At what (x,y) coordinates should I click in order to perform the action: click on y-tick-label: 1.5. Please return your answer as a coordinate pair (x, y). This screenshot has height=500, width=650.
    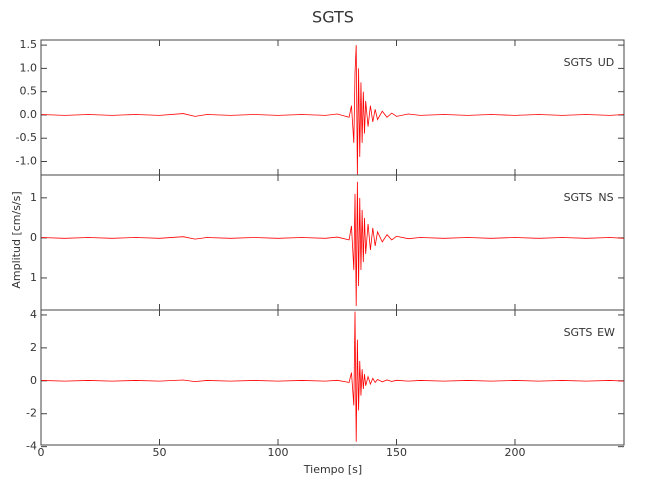
    Looking at the image, I should click on (29, 44).